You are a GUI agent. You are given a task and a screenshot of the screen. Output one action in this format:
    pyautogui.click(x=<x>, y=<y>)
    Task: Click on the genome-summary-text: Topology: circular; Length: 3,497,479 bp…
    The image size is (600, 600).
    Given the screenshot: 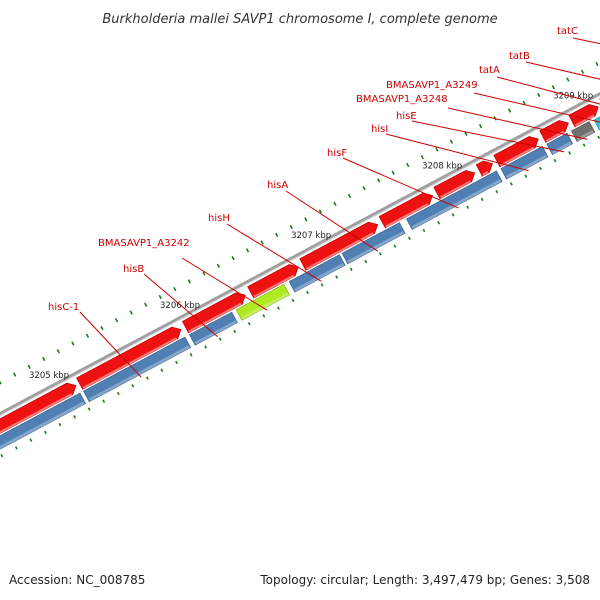 What is the action you would take?
    pyautogui.click(x=425, y=580)
    